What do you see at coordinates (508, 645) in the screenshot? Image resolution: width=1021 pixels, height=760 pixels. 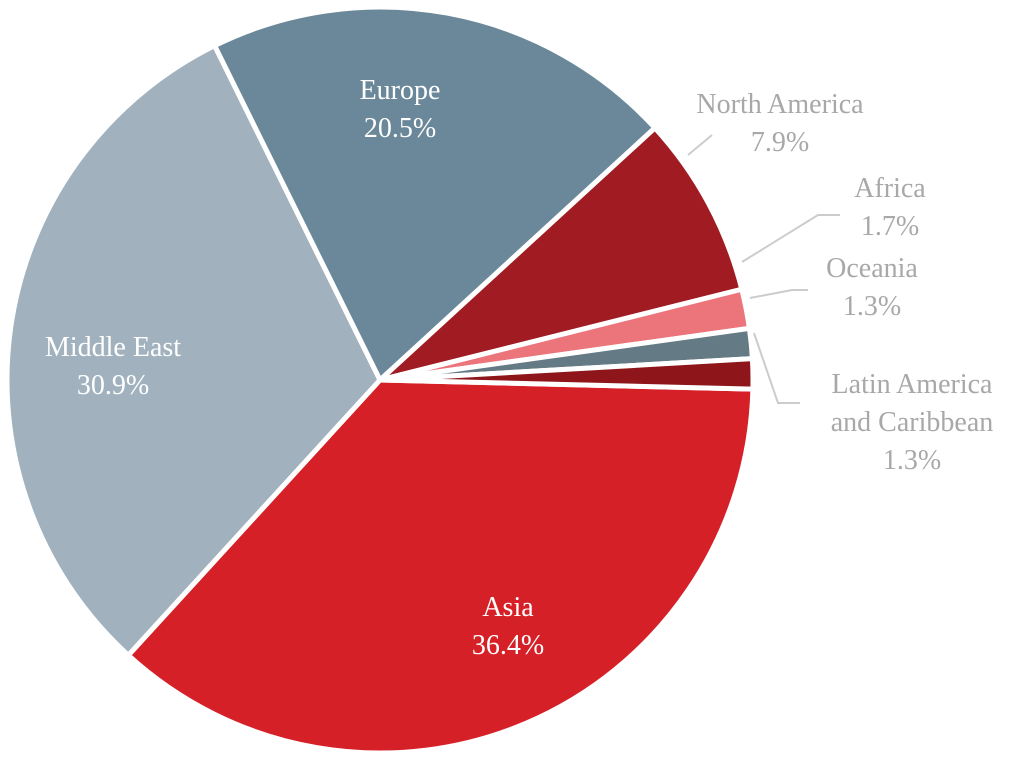 I see `value-asia: 36.4%` at bounding box center [508, 645].